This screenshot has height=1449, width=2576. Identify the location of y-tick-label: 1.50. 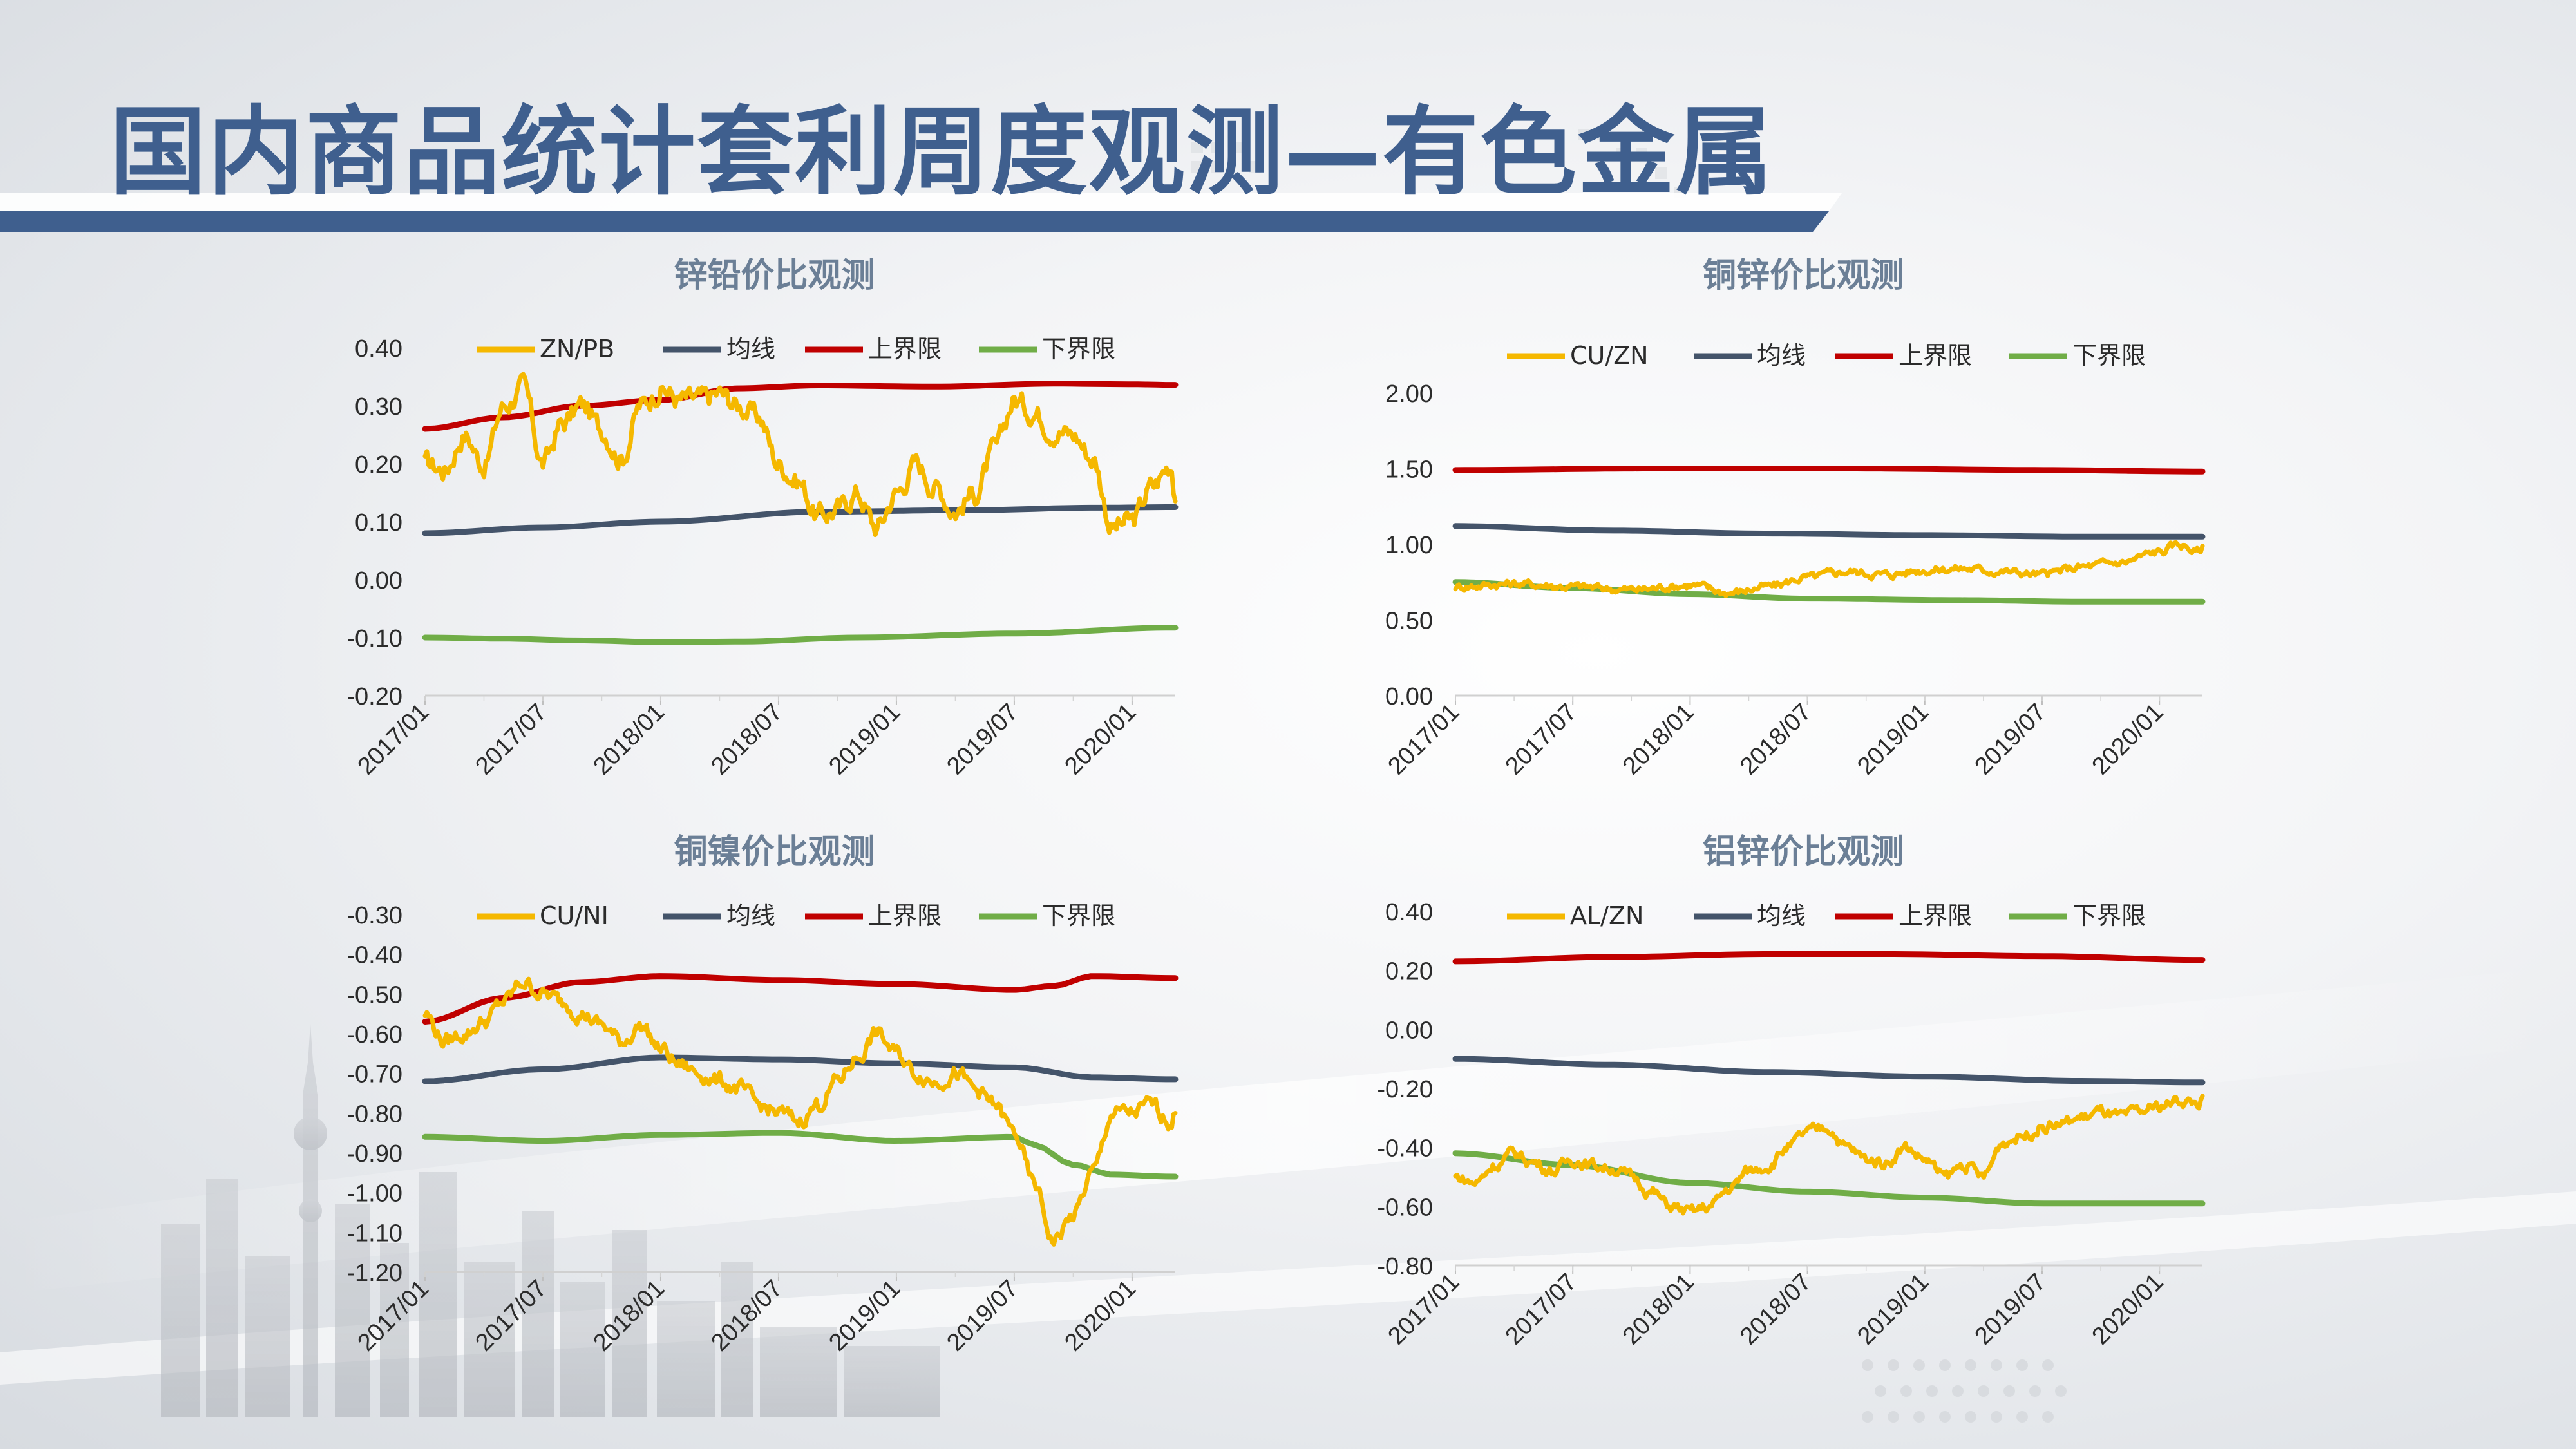
(1409, 470).